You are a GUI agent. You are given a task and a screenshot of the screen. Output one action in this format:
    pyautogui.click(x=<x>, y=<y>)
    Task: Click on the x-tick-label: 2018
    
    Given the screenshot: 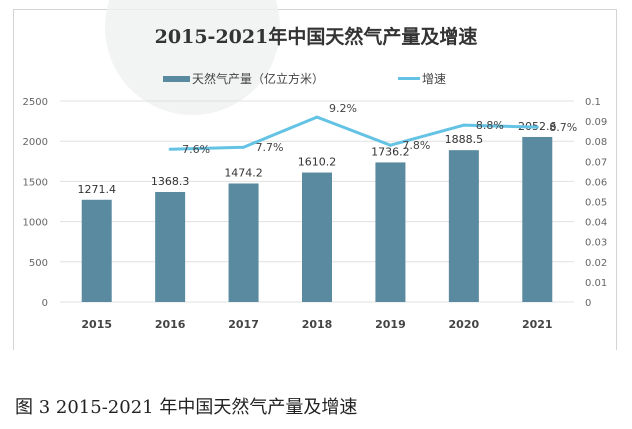 What is the action you would take?
    pyautogui.click(x=317, y=324)
    